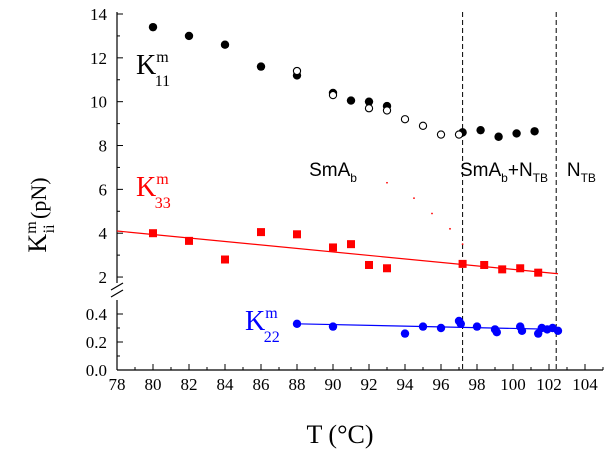 The height and width of the screenshot is (451, 605). I want to click on series-label: Km 11, so click(153, 69).